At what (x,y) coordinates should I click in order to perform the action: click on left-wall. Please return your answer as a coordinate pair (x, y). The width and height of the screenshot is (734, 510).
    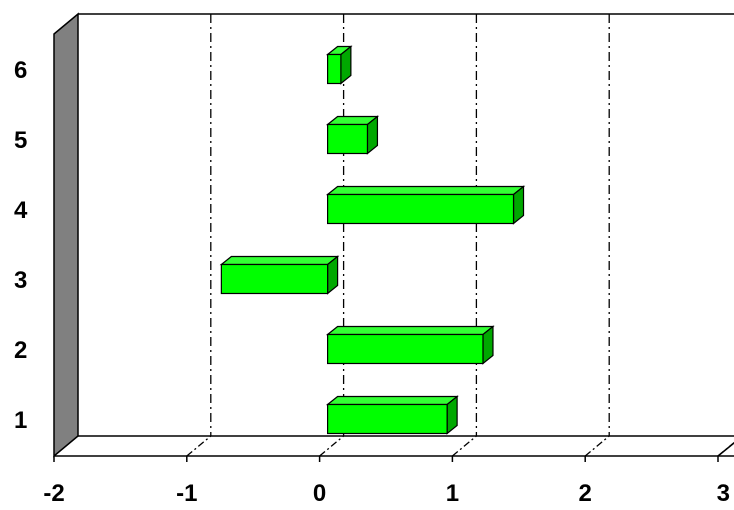
    Looking at the image, I should click on (66, 235).